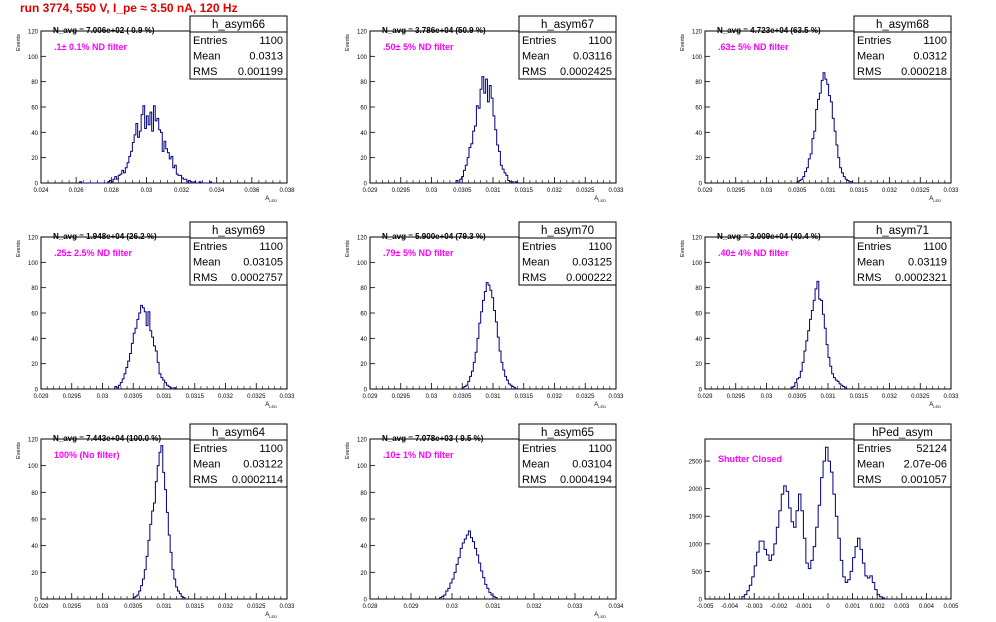  What do you see at coordinates (348, 248) in the screenshot?
I see `y-axis-title: Events` at bounding box center [348, 248].